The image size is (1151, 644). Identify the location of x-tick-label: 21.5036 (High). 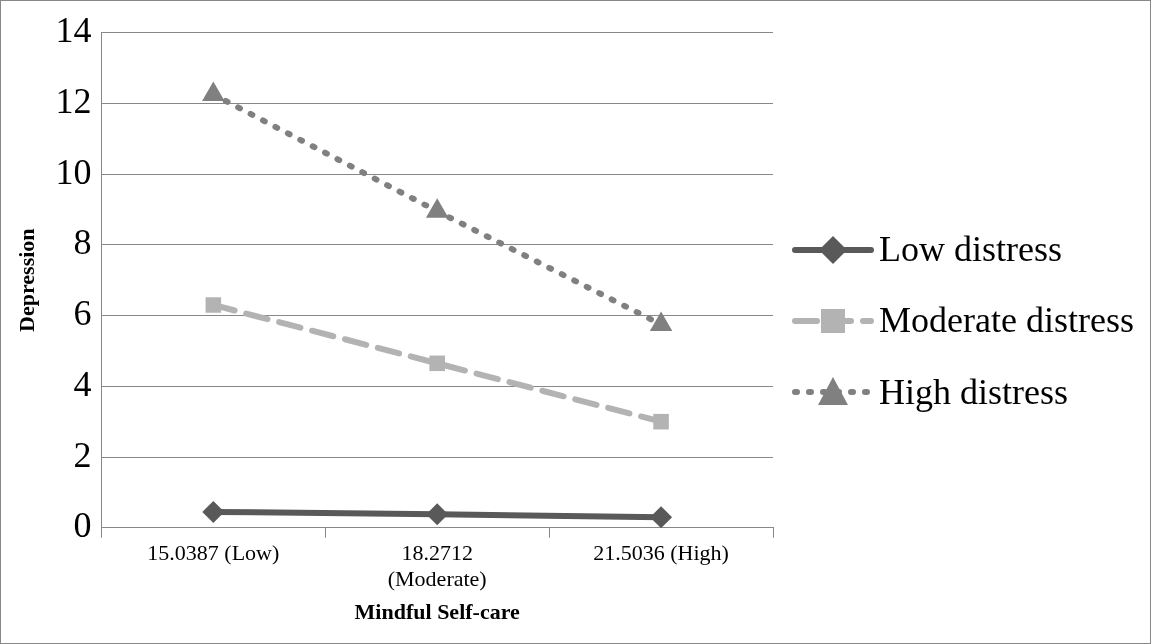
(661, 552).